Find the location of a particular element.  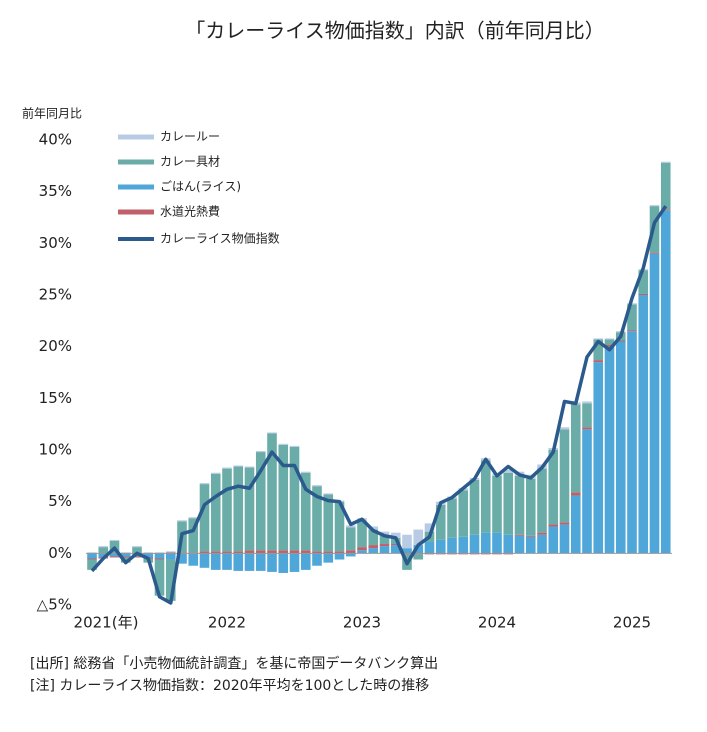

y-axis-title: 前年同月比 is located at coordinates (52, 113).